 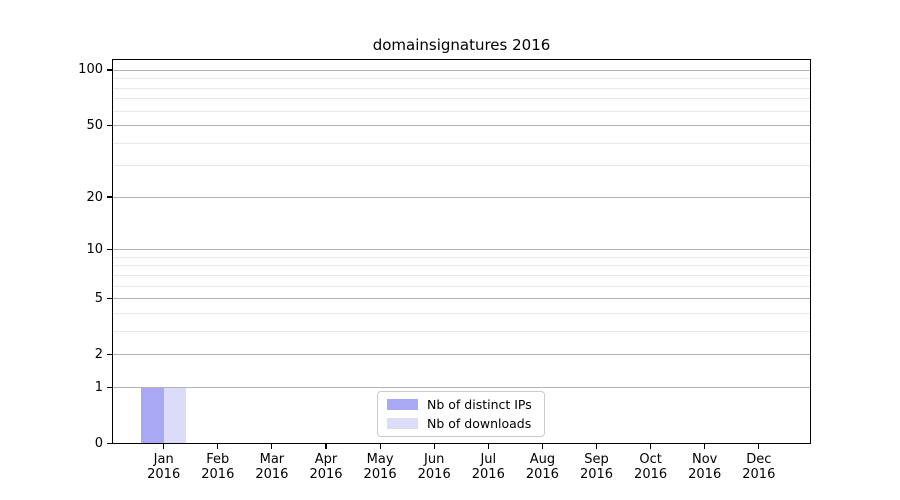 I want to click on x-tick-label: Dec 2016, so click(x=759, y=467).